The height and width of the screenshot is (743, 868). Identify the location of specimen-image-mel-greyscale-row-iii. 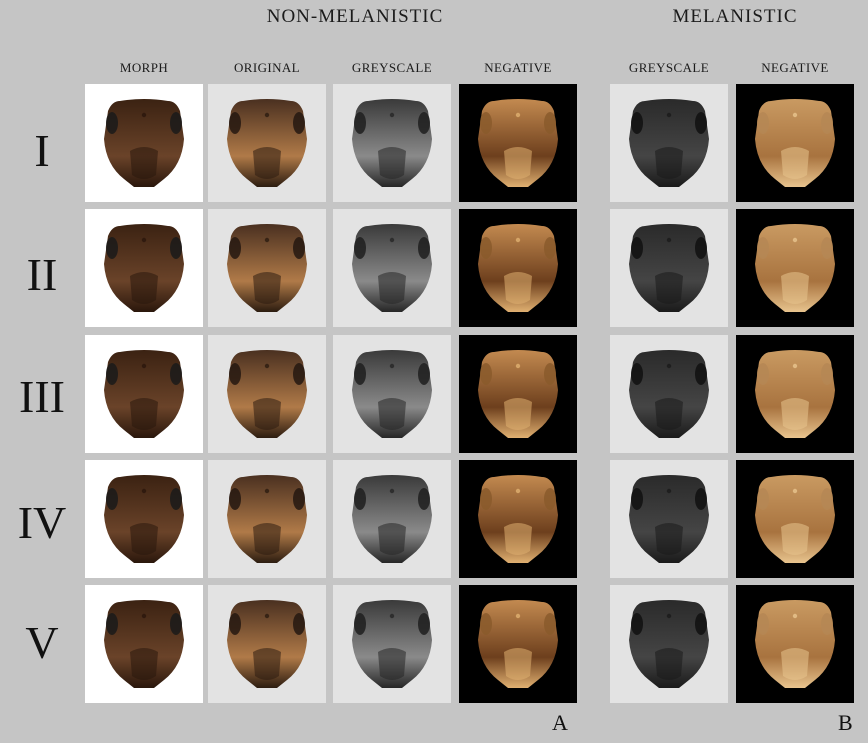
(669, 394).